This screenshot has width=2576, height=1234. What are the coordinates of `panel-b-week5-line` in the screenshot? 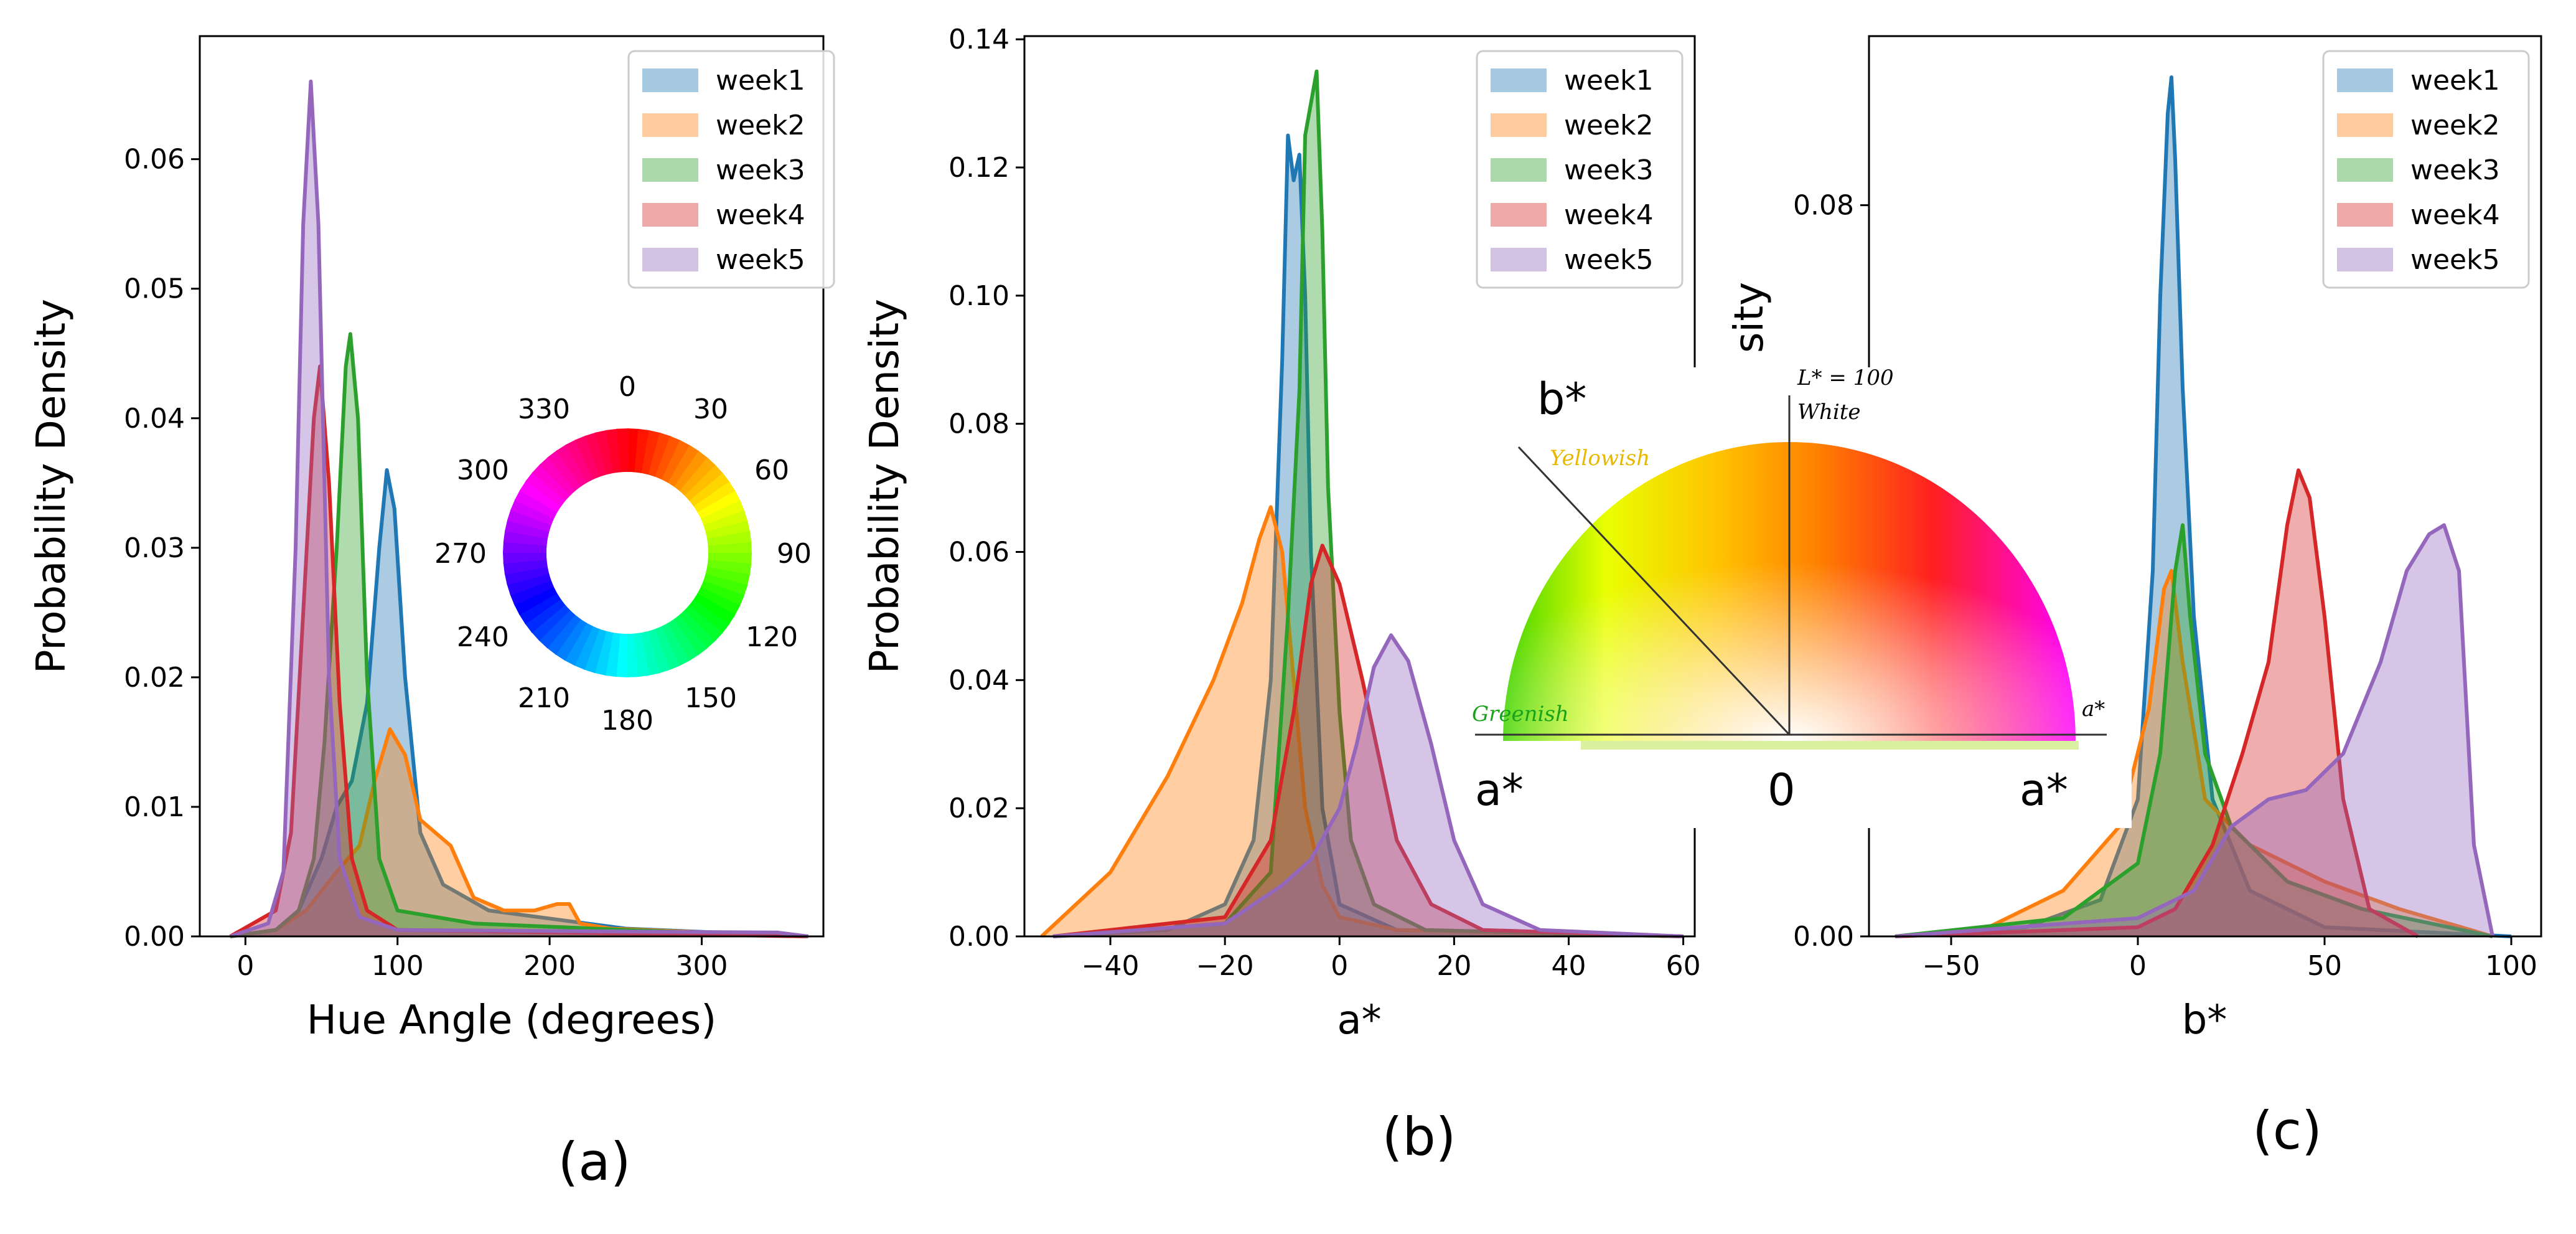 It's located at (1368, 785).